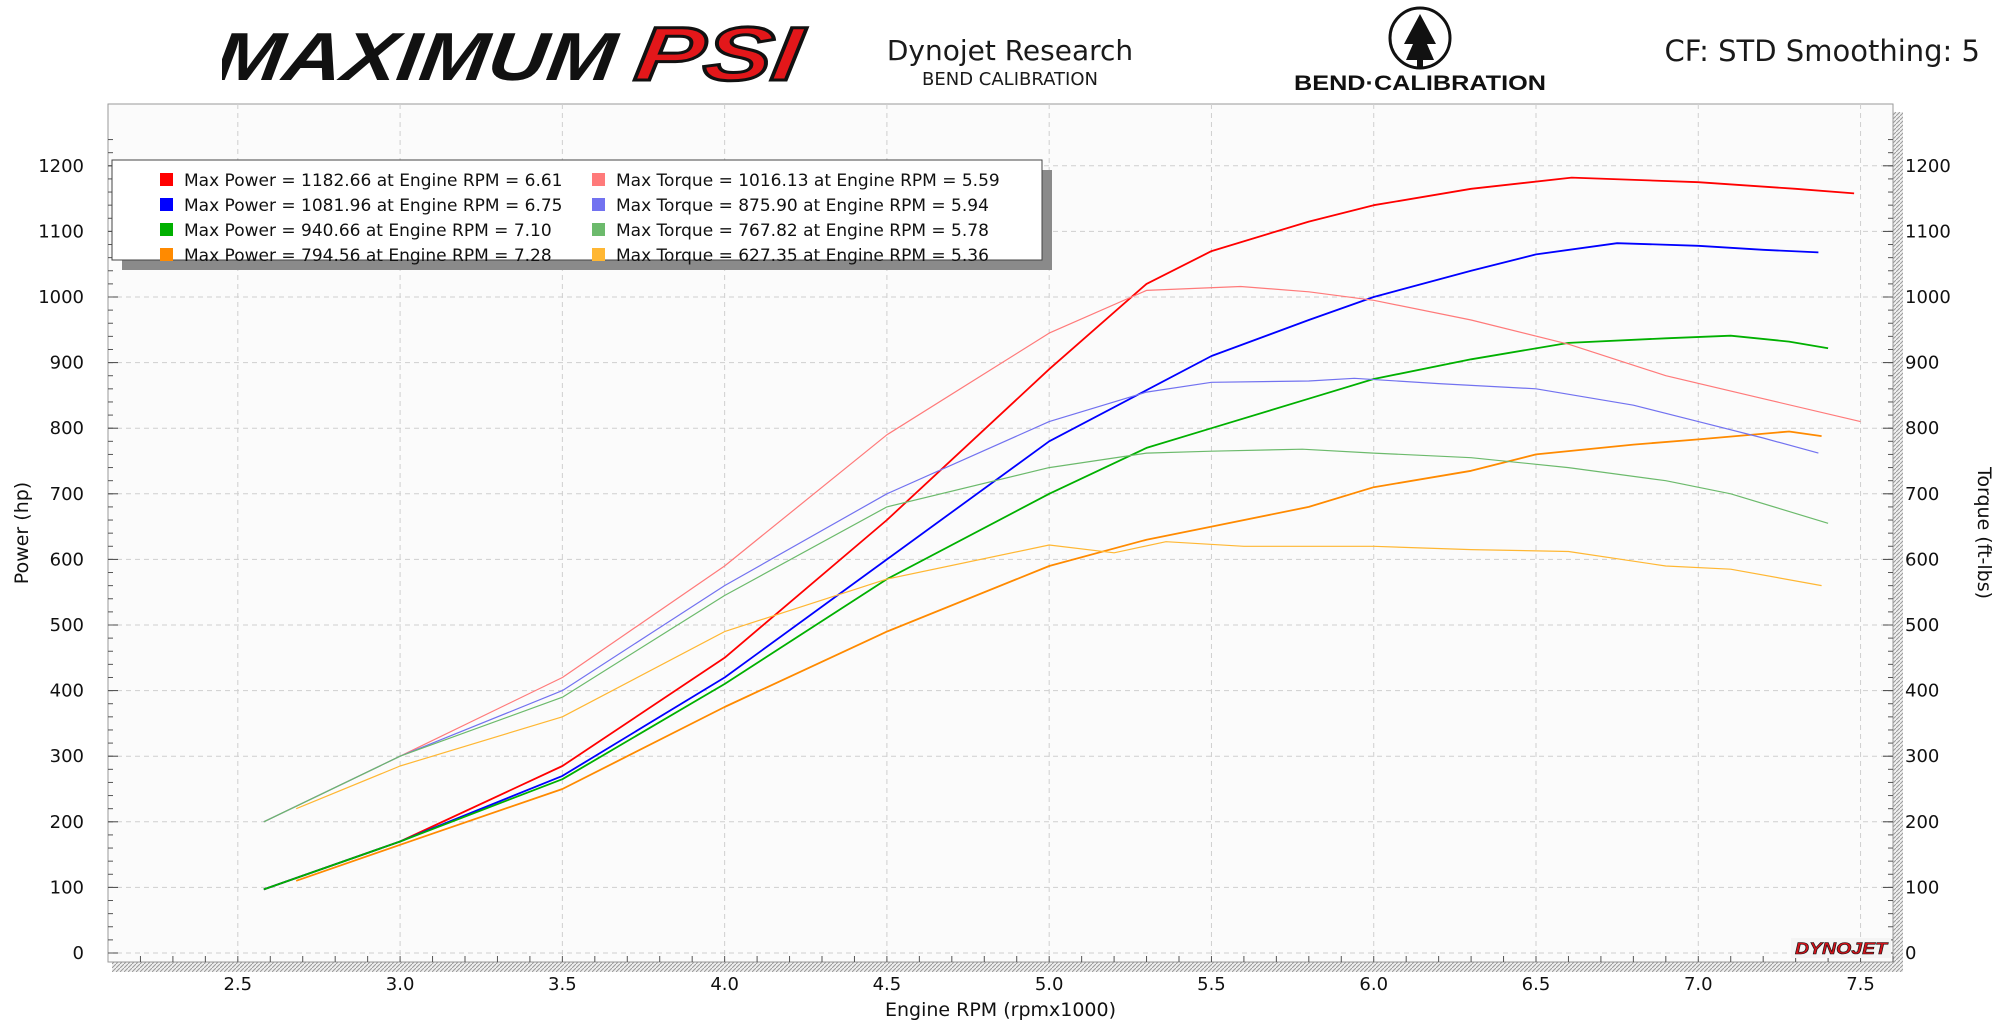  I want to click on x-tick-label: 4.0, so click(724, 984).